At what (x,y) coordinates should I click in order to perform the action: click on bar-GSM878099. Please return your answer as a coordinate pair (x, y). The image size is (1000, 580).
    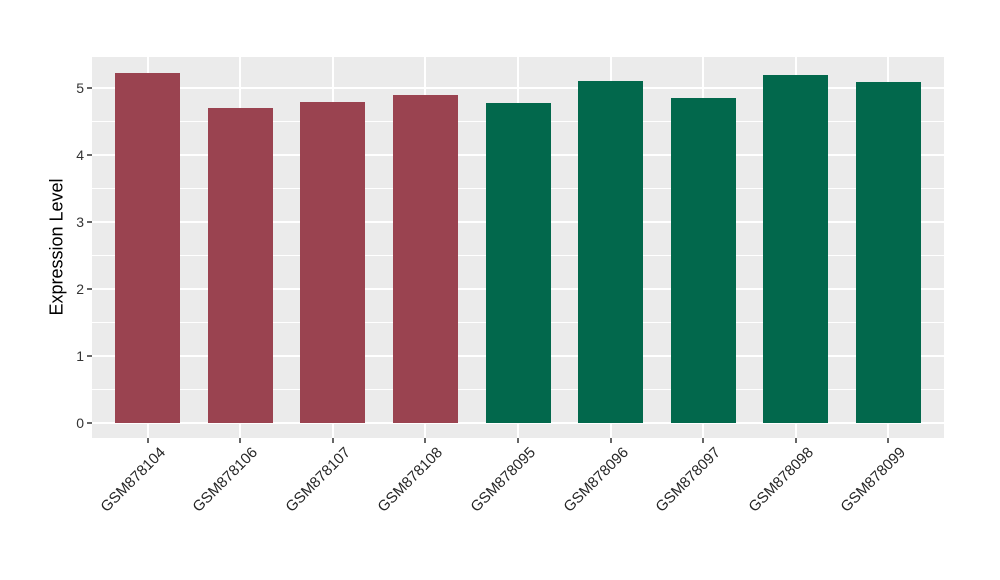
    Looking at the image, I should click on (888, 252).